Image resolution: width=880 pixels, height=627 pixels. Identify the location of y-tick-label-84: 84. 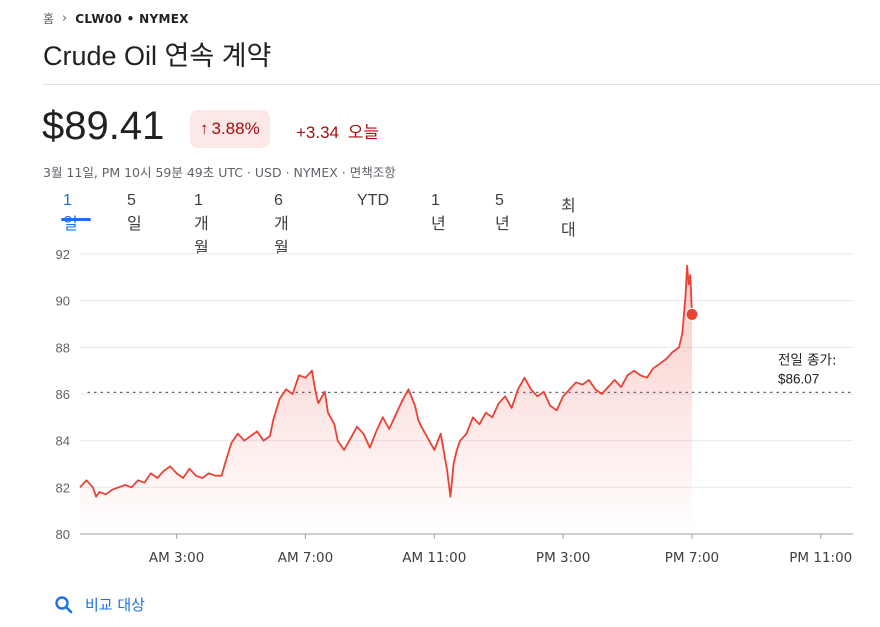
(63, 441).